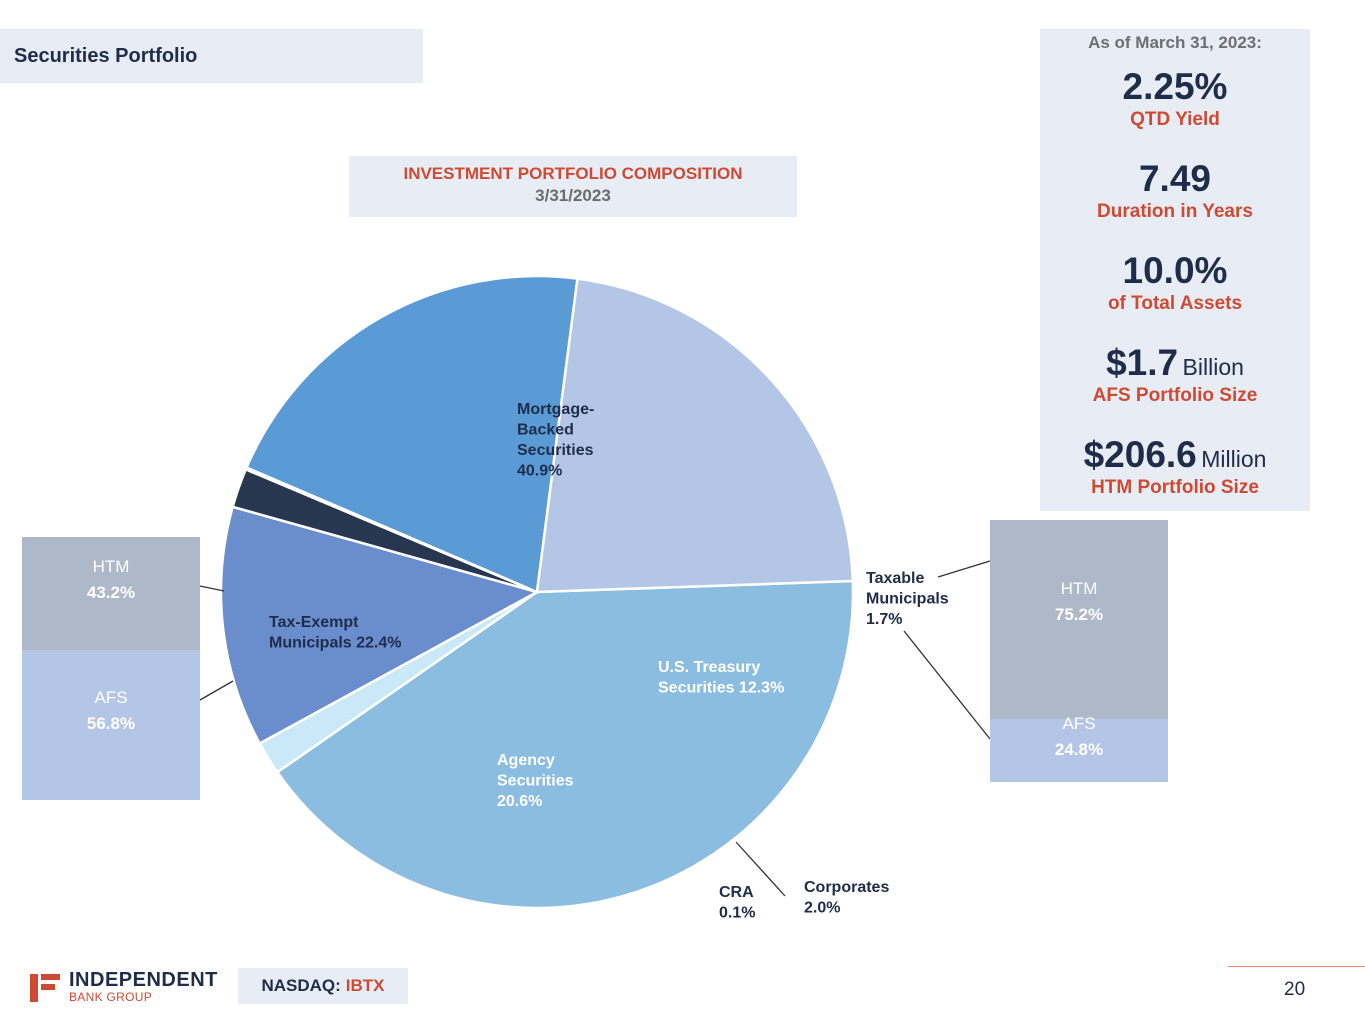  Describe the element at coordinates (721, 678) in the screenshot. I see `slice-label-u-s-treasury-securities: U.S. Treasury Securities 12.3%` at that location.